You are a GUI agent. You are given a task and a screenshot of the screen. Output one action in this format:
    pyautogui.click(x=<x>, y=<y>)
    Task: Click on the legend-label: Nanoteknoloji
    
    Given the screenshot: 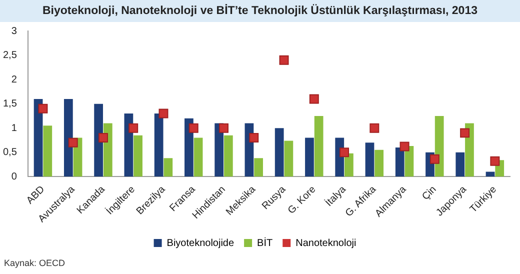 What is the action you would take?
    pyautogui.click(x=326, y=243)
    